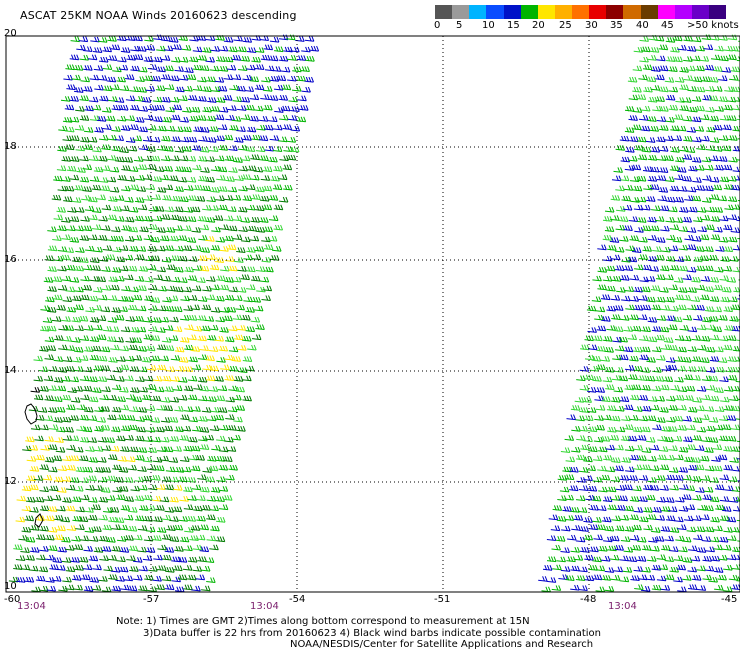 This screenshot has width=740, height=650. What do you see at coordinates (488, 25) in the screenshot?
I see `colorbar-tick: 10` at bounding box center [488, 25].